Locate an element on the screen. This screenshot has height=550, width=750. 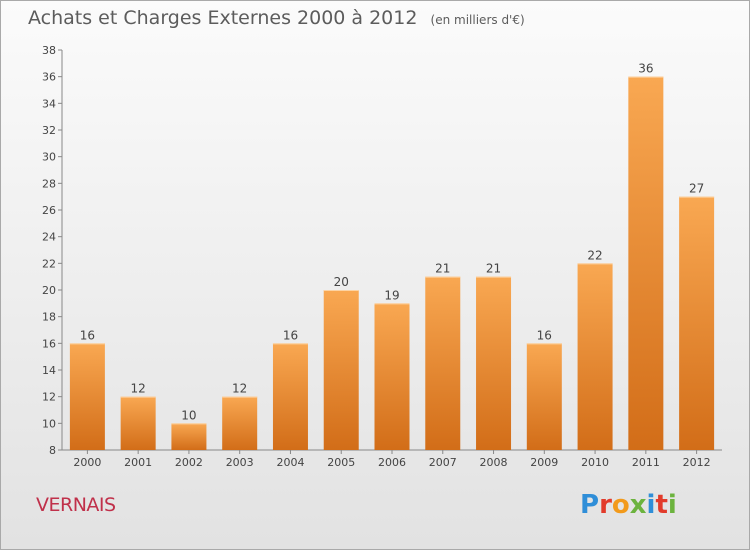
bar-2007 is located at coordinates (443, 363).